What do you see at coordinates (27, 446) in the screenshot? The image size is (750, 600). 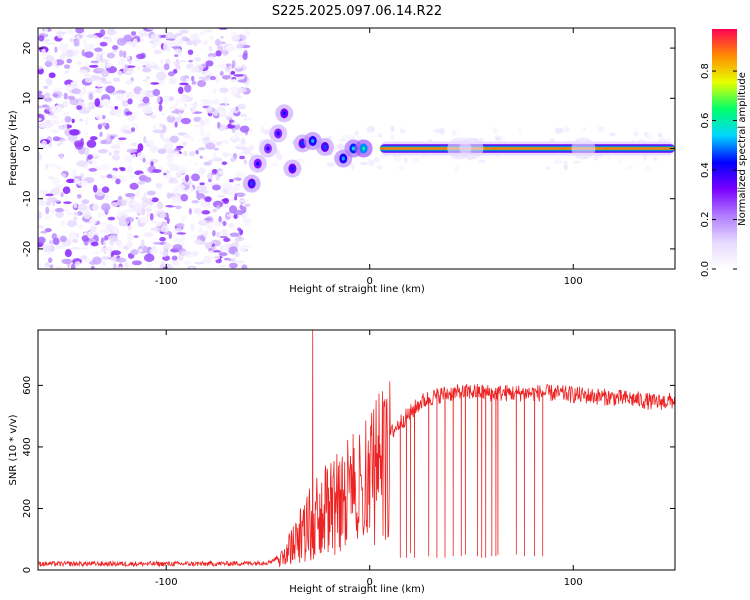 I see `y-tick-label: 400` at bounding box center [27, 446].